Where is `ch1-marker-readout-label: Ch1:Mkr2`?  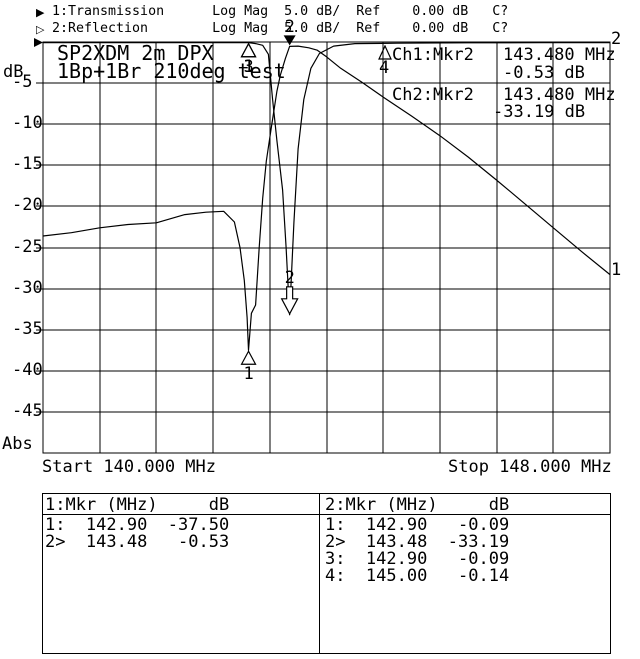 ch1-marker-readout-label: Ch1:Mkr2 is located at coordinates (433, 55).